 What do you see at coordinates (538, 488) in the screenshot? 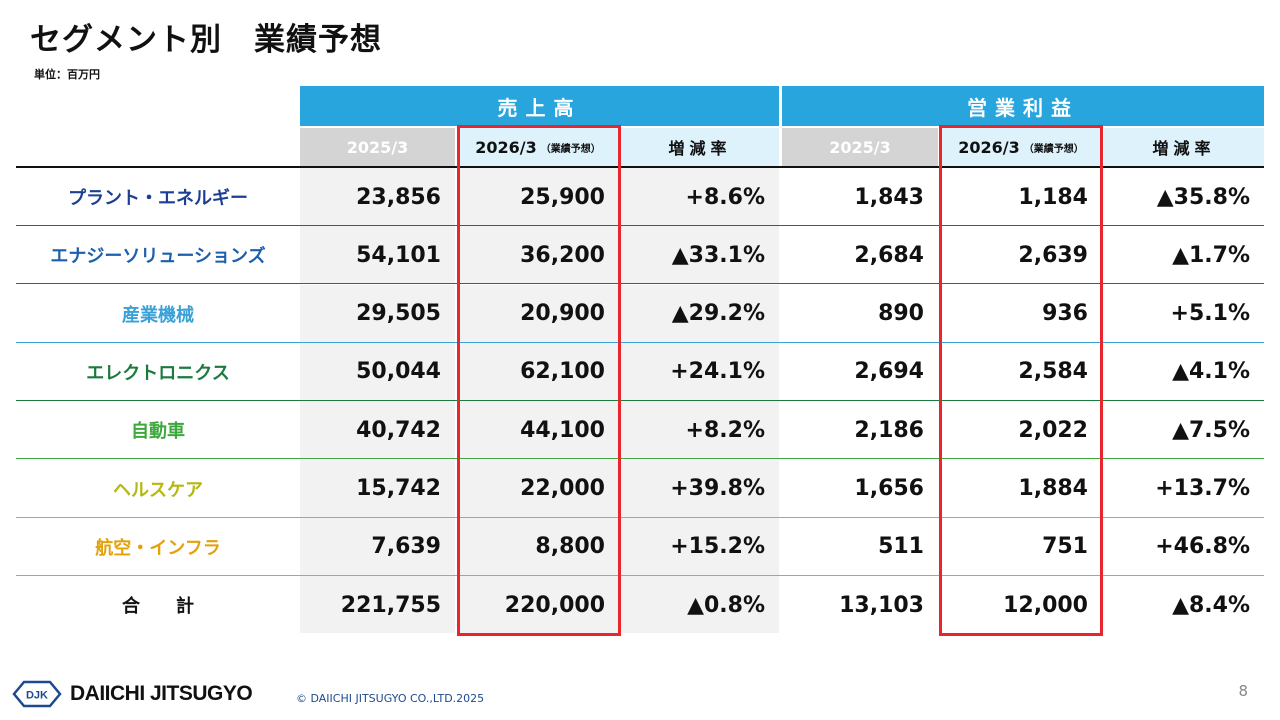
I see `sales-forecast-cell: 22,000` at bounding box center [538, 488].